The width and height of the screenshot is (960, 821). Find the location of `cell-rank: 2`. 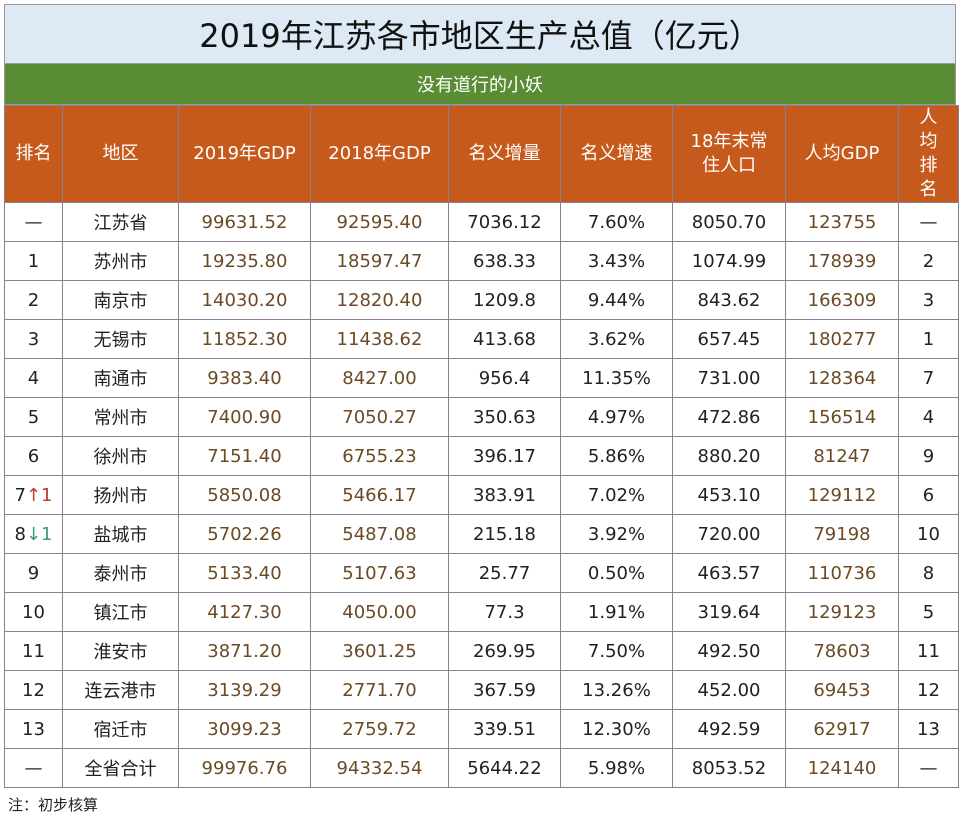

cell-rank: 2 is located at coordinates (33, 300).